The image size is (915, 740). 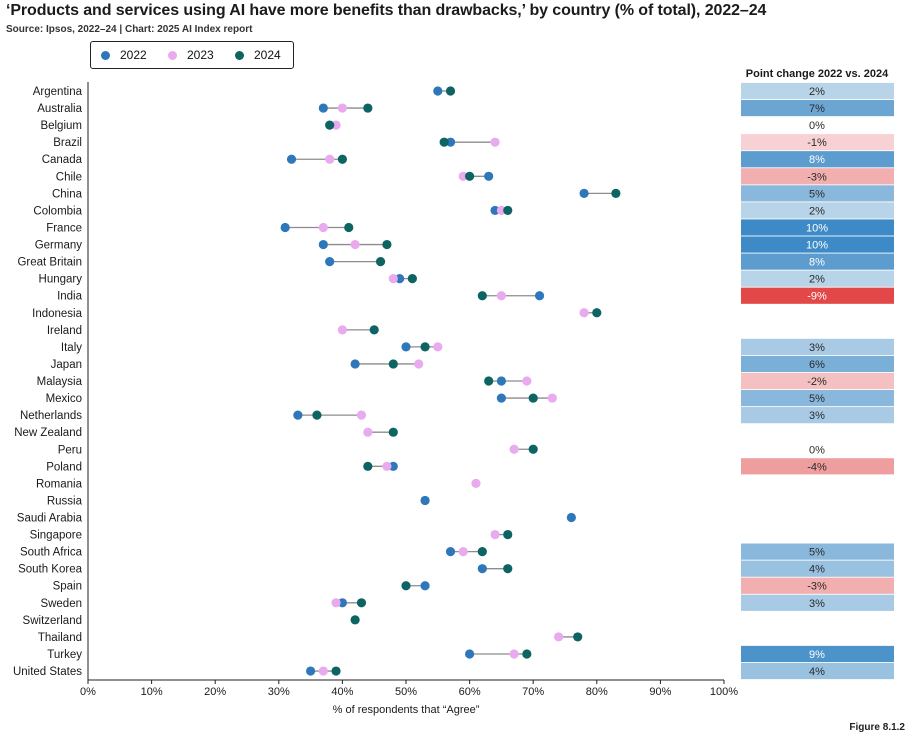 I want to click on point-2024-indonesia, so click(x=597, y=313).